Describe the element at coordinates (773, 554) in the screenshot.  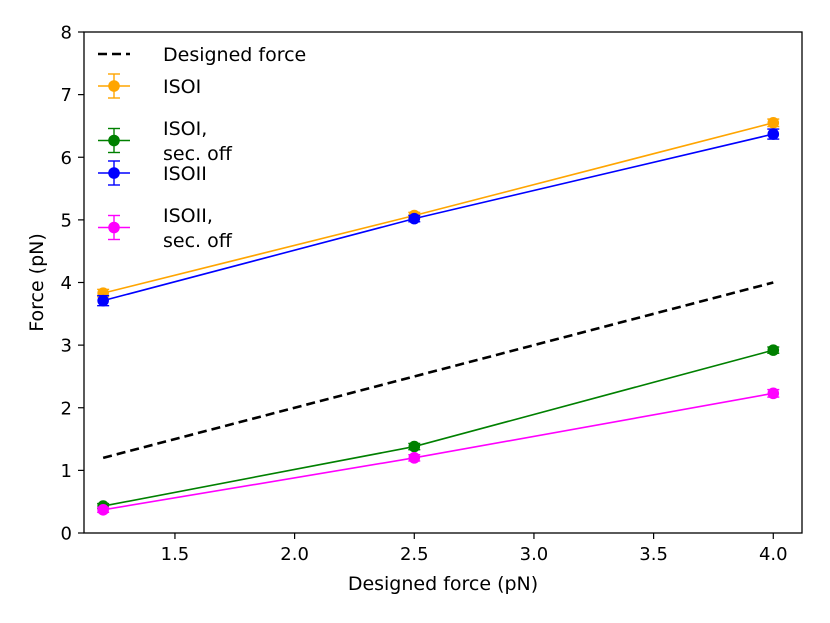
I see `x-tick-label: 4.0` at that location.